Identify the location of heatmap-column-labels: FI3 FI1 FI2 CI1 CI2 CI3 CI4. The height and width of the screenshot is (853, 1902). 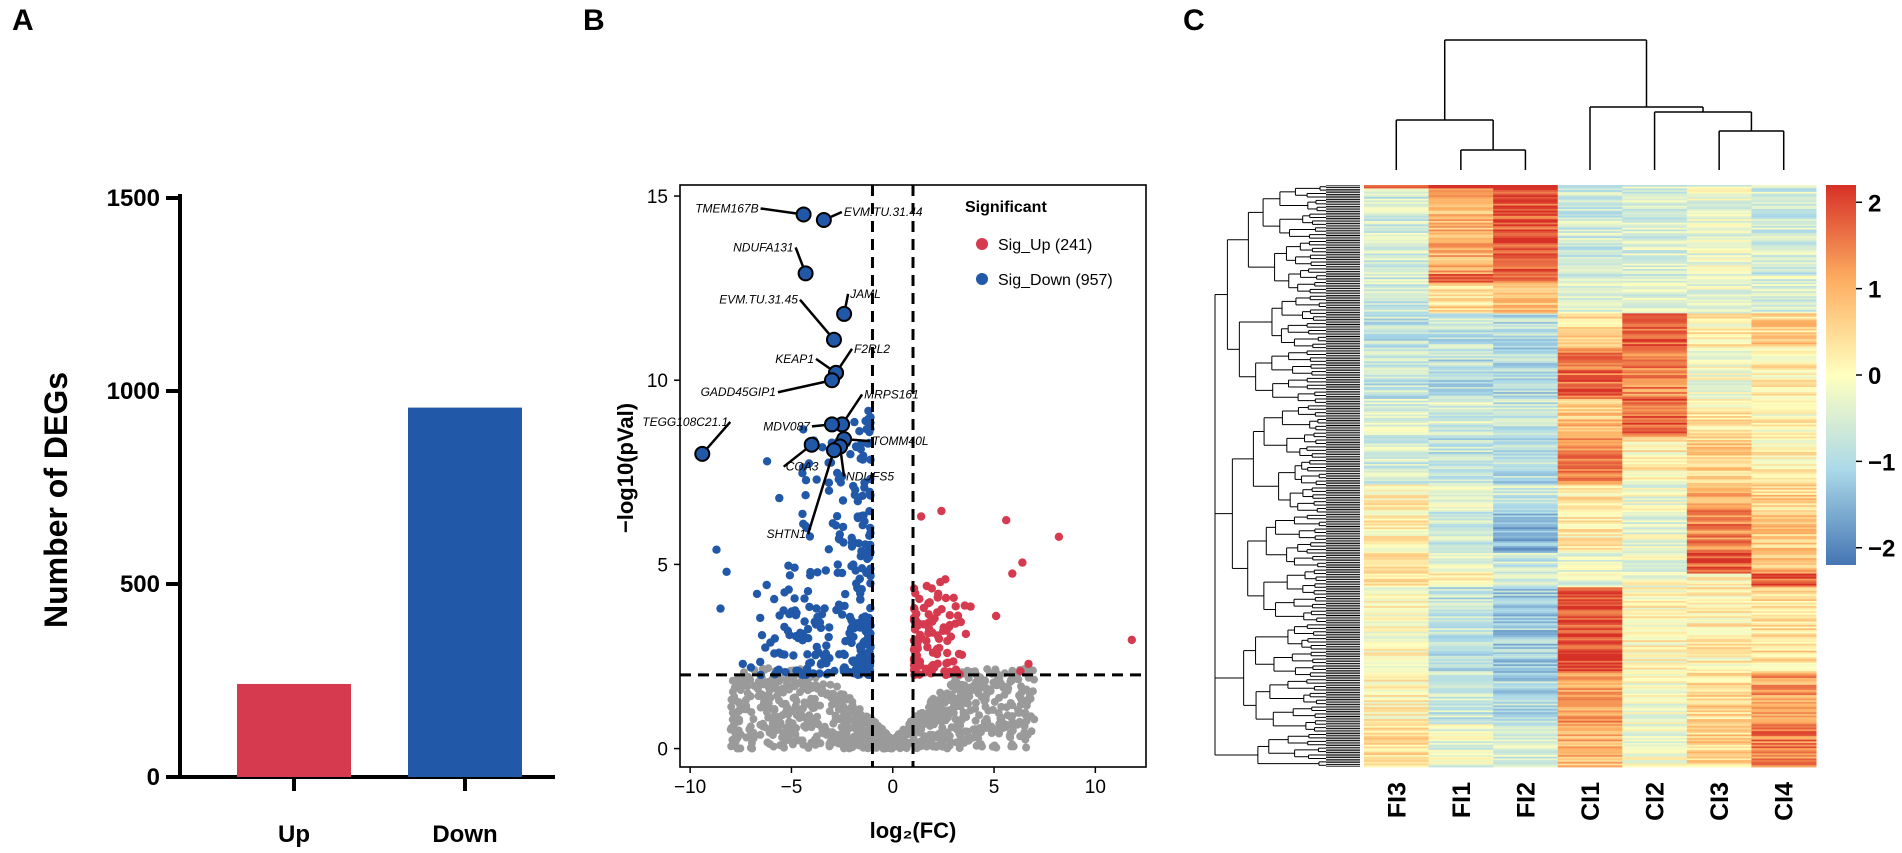
(1590, 801).